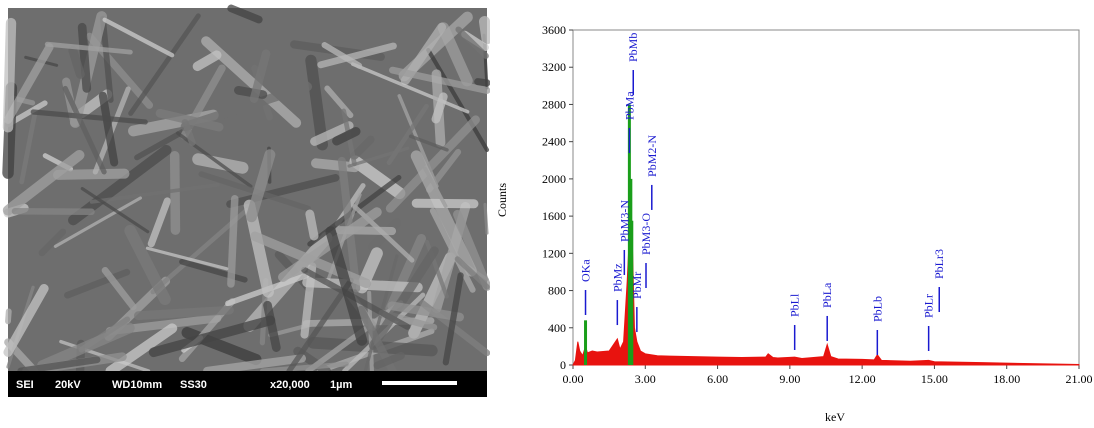 The width and height of the screenshot is (1094, 428). What do you see at coordinates (637, 285) in the screenshot?
I see `annotation-label: PbMr` at bounding box center [637, 285].